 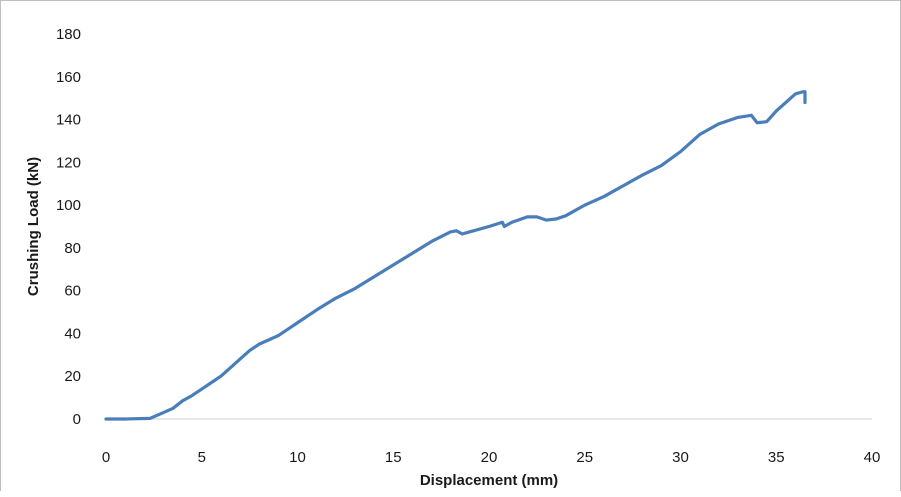 What do you see at coordinates (680, 457) in the screenshot?
I see `x-tick-label: 30` at bounding box center [680, 457].